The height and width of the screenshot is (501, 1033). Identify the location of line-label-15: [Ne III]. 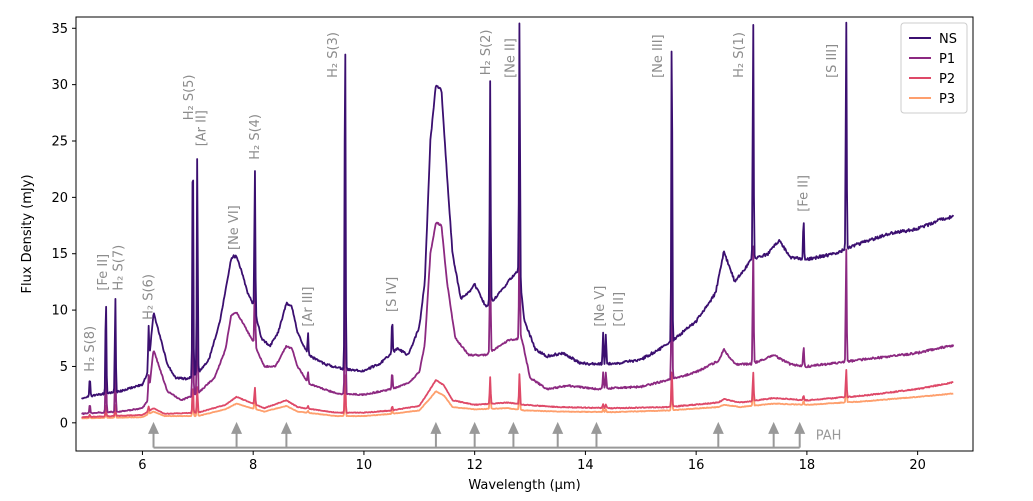
(658, 56).